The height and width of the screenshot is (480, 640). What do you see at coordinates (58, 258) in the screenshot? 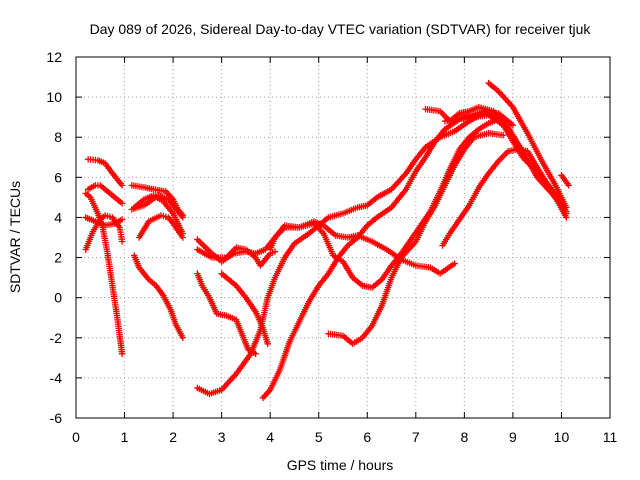
I see `y-tick-label: 2` at bounding box center [58, 258].